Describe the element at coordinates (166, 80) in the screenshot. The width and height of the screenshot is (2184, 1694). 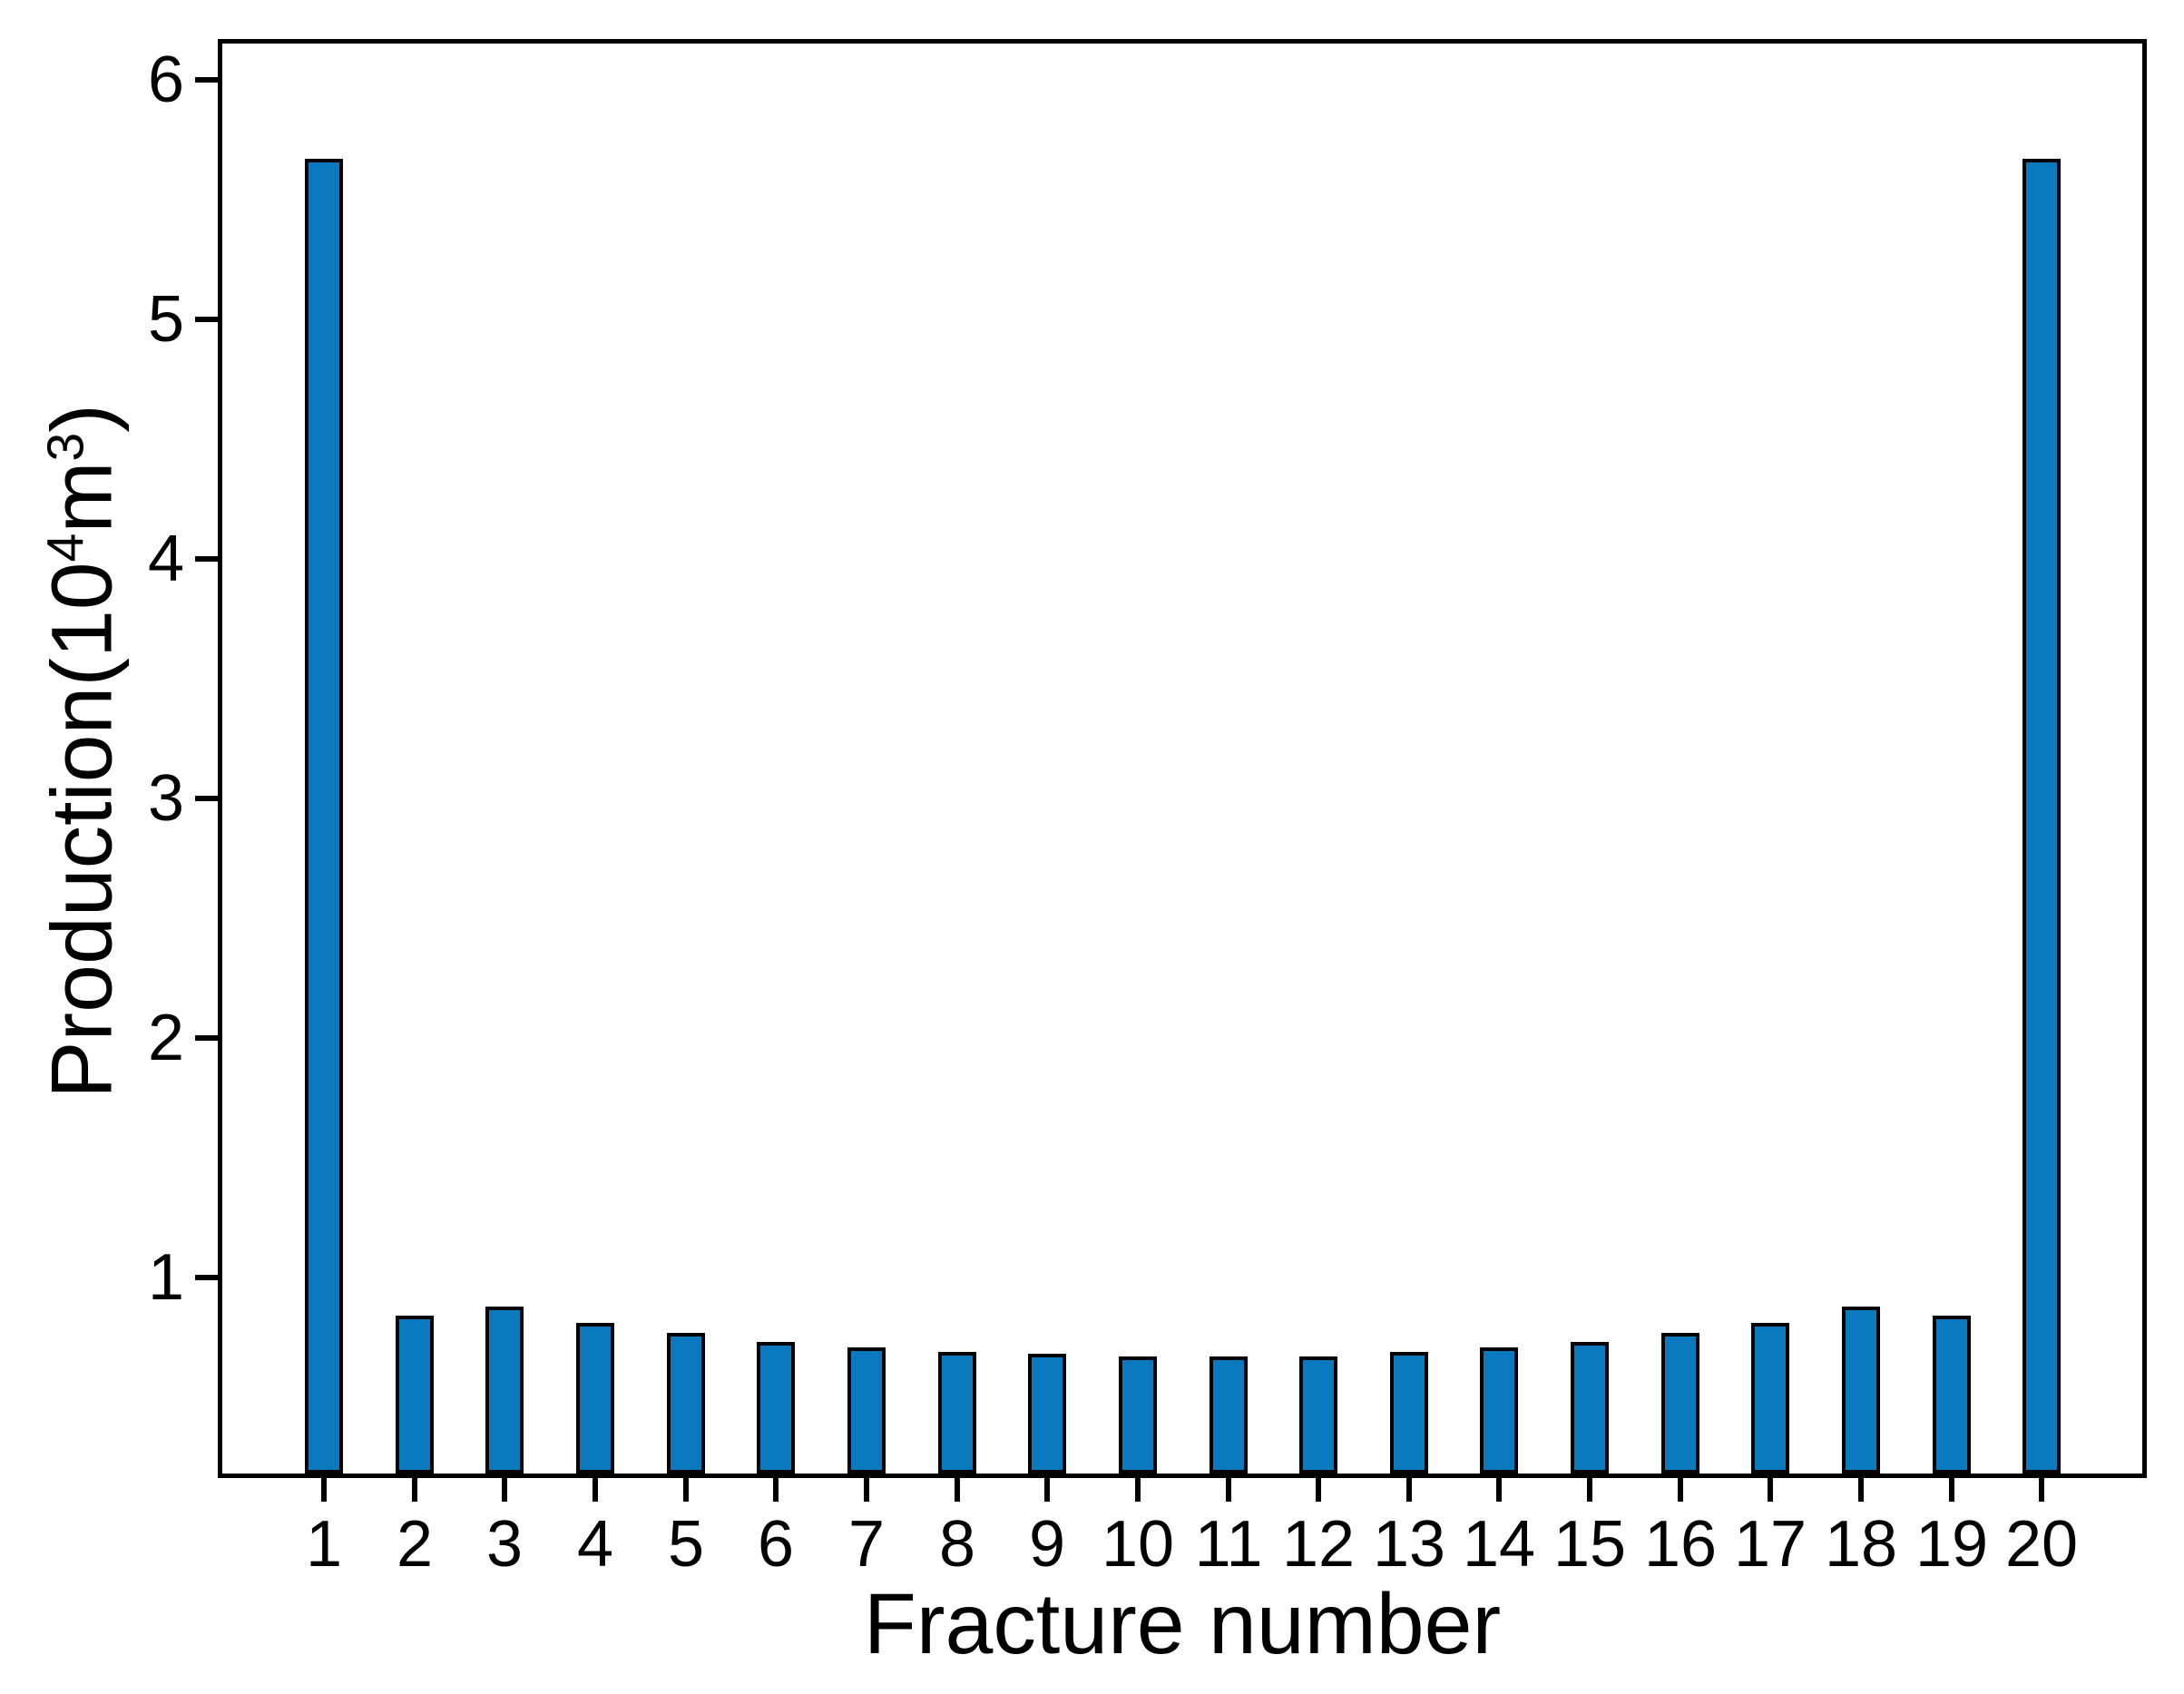
I see `y-axis-tick-label: 6` at that location.